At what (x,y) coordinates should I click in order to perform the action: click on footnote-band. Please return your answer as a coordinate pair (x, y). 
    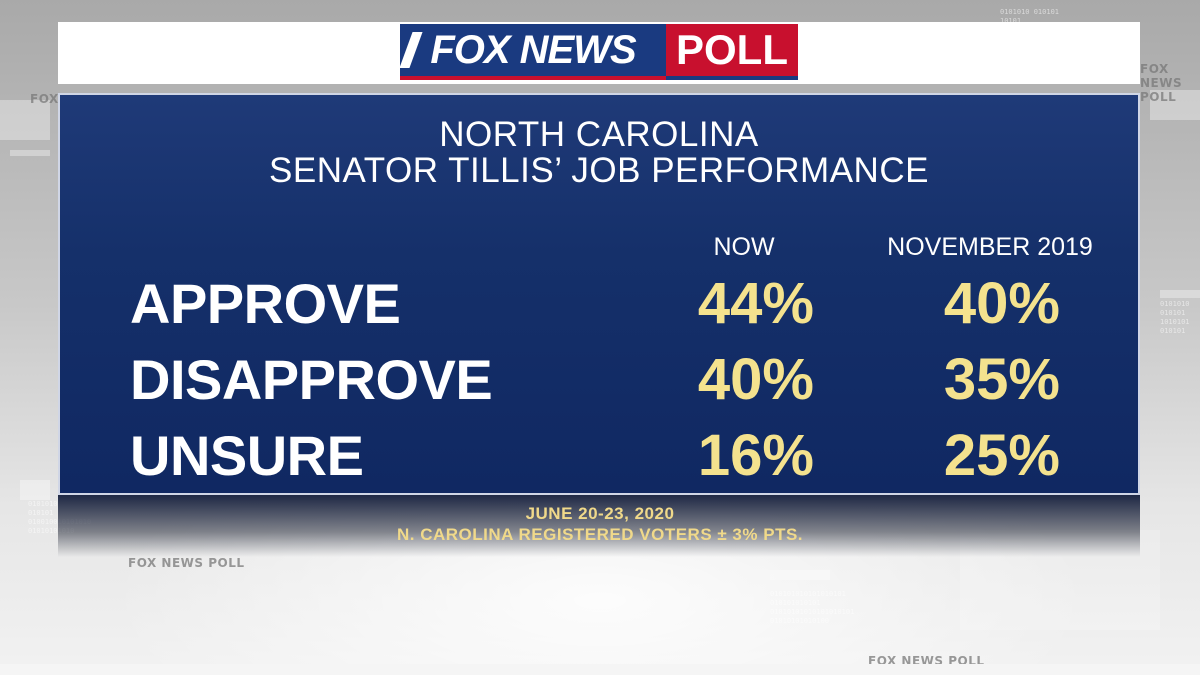
    Looking at the image, I should click on (599, 526).